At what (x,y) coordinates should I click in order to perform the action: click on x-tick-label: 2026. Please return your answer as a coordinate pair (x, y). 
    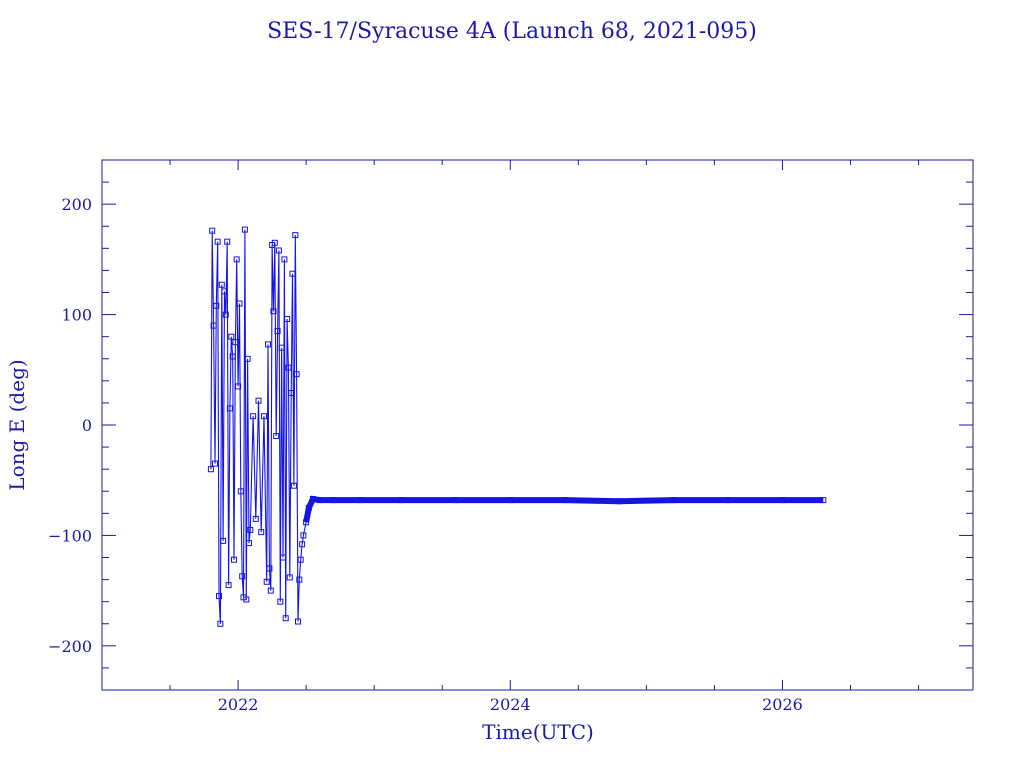
    Looking at the image, I should click on (782, 704).